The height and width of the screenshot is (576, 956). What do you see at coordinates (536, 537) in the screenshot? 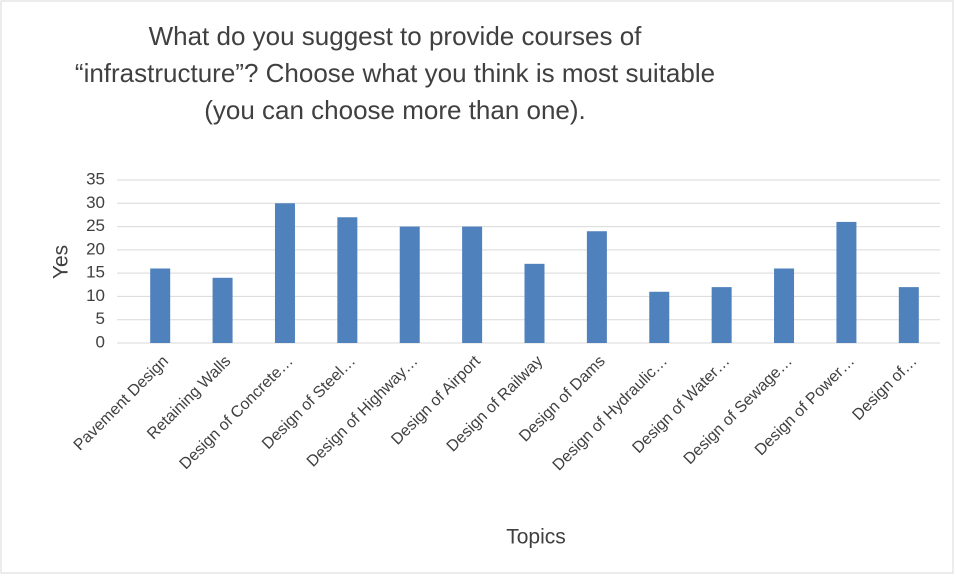
I see `x-axis-title: Topics` at bounding box center [536, 537].